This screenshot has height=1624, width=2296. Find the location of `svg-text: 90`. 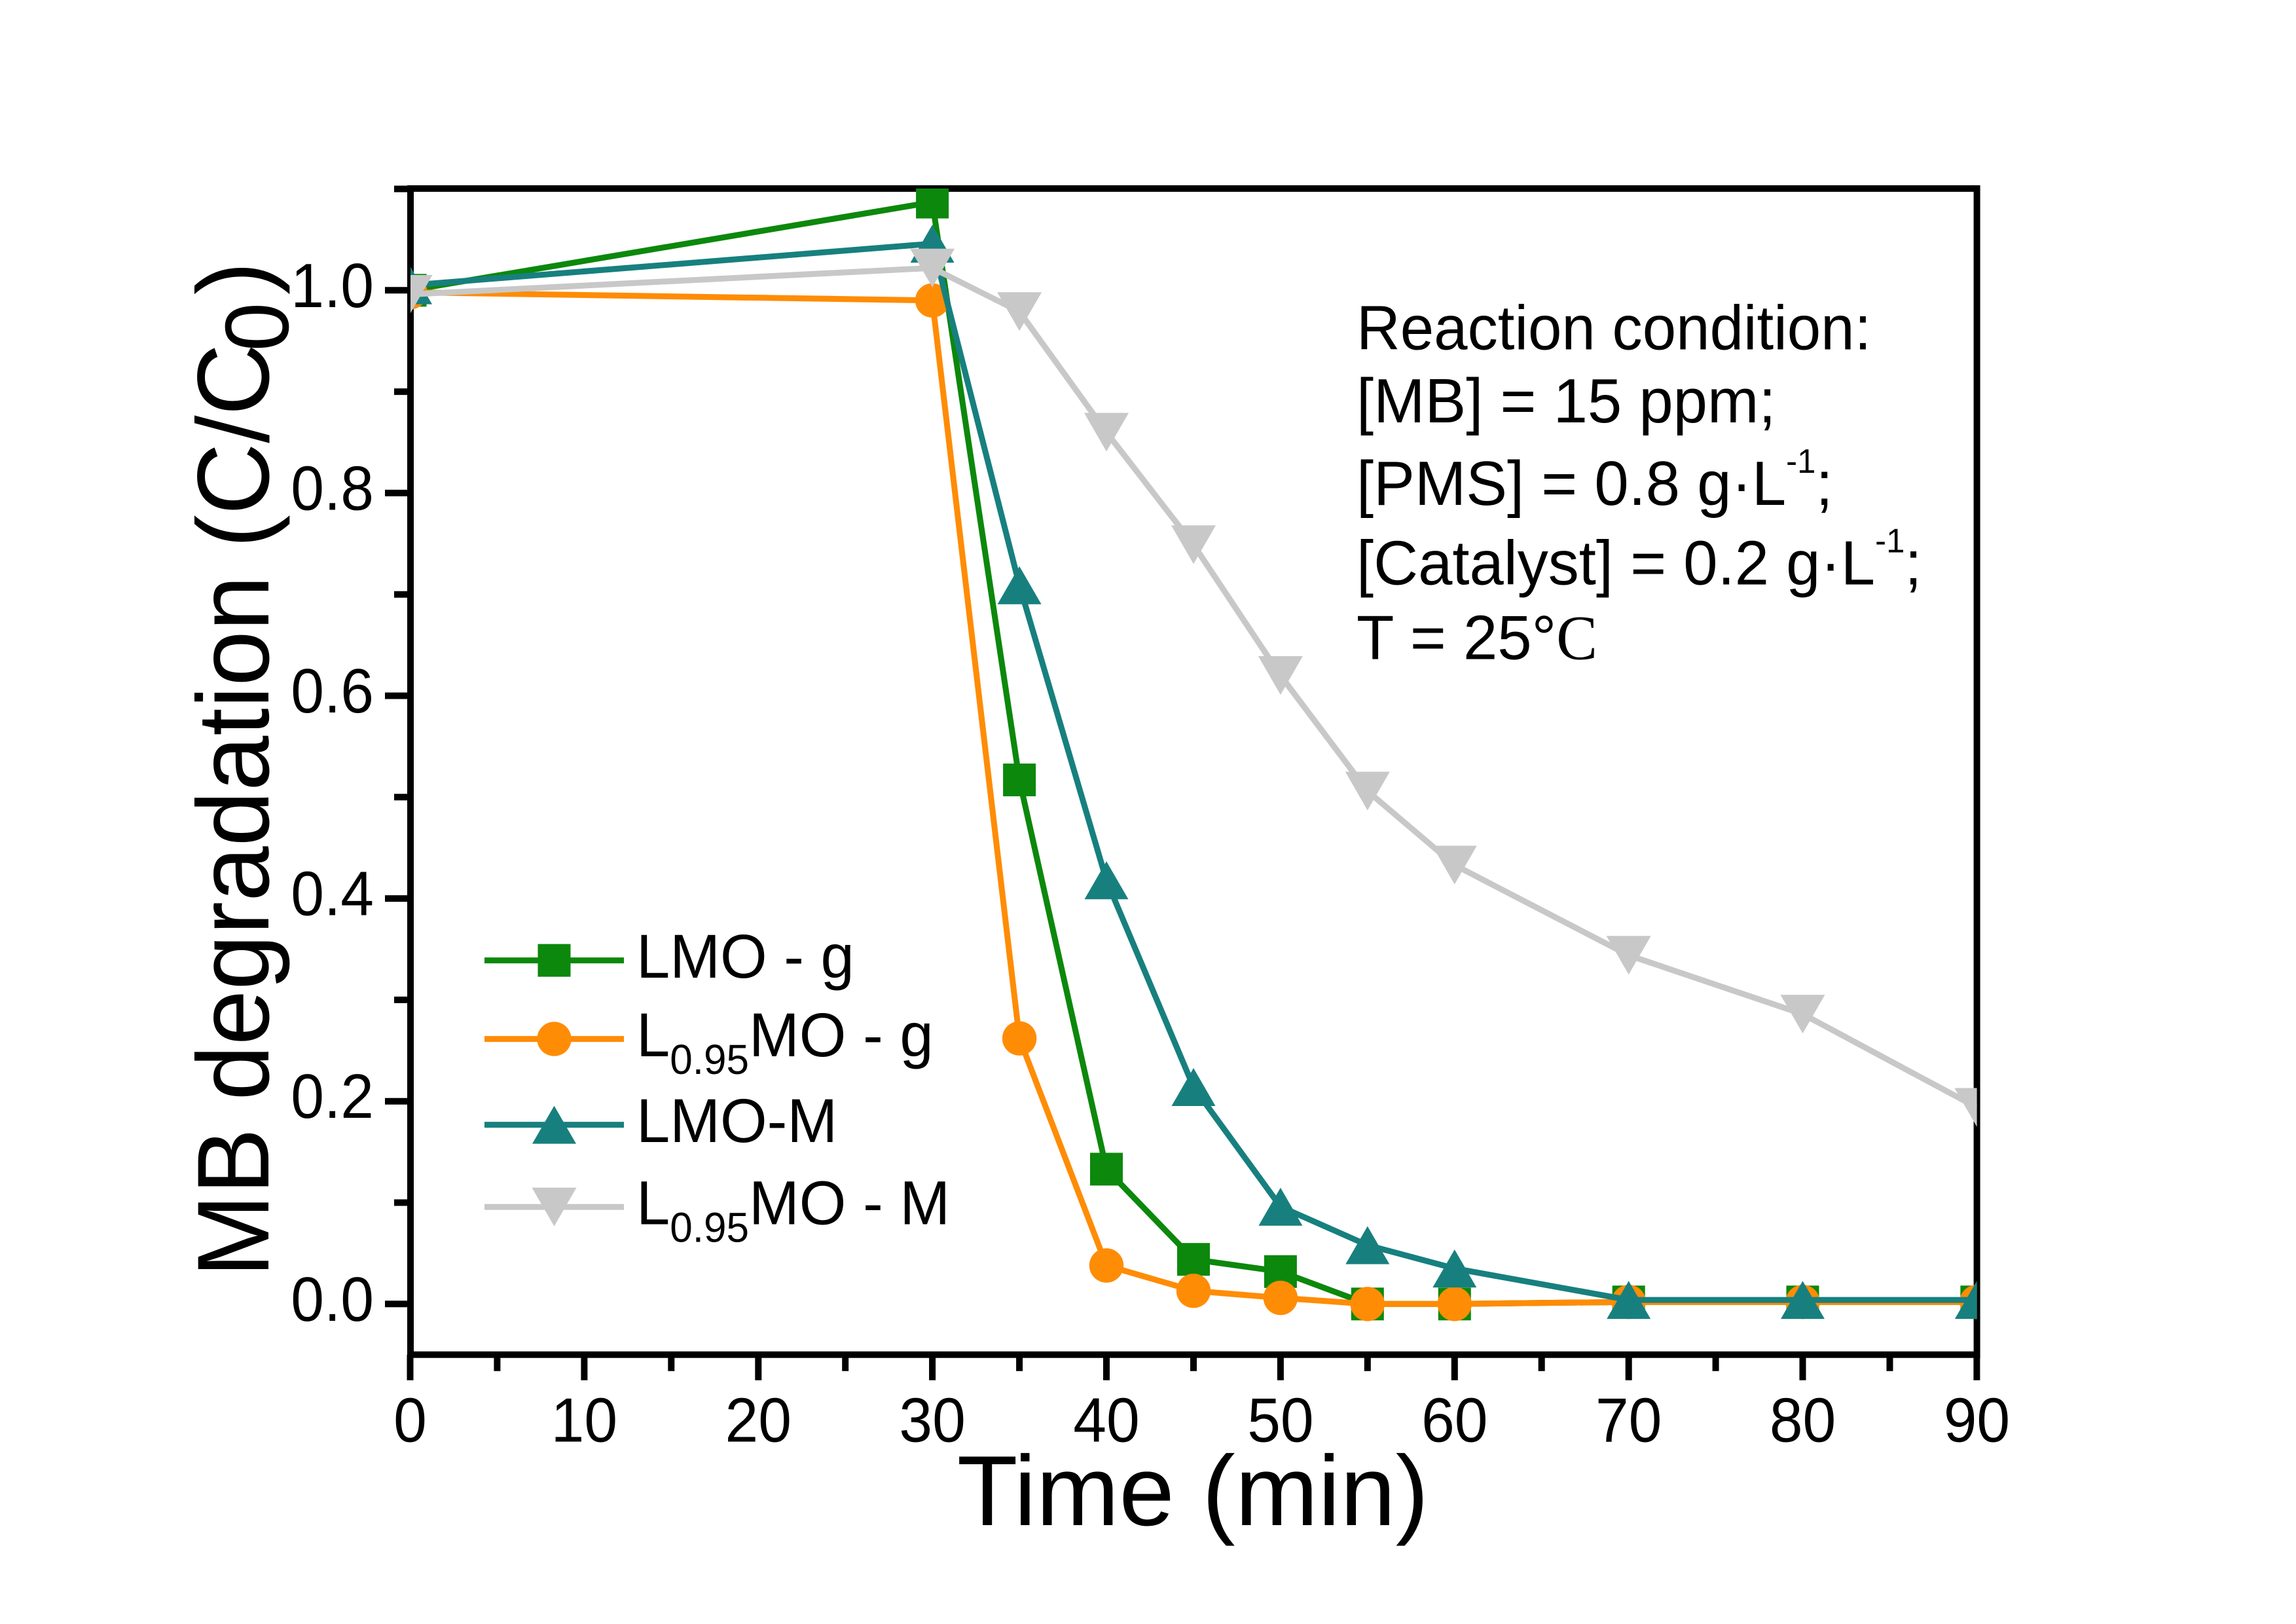

svg-text: 90 is located at coordinates (1977, 1419).